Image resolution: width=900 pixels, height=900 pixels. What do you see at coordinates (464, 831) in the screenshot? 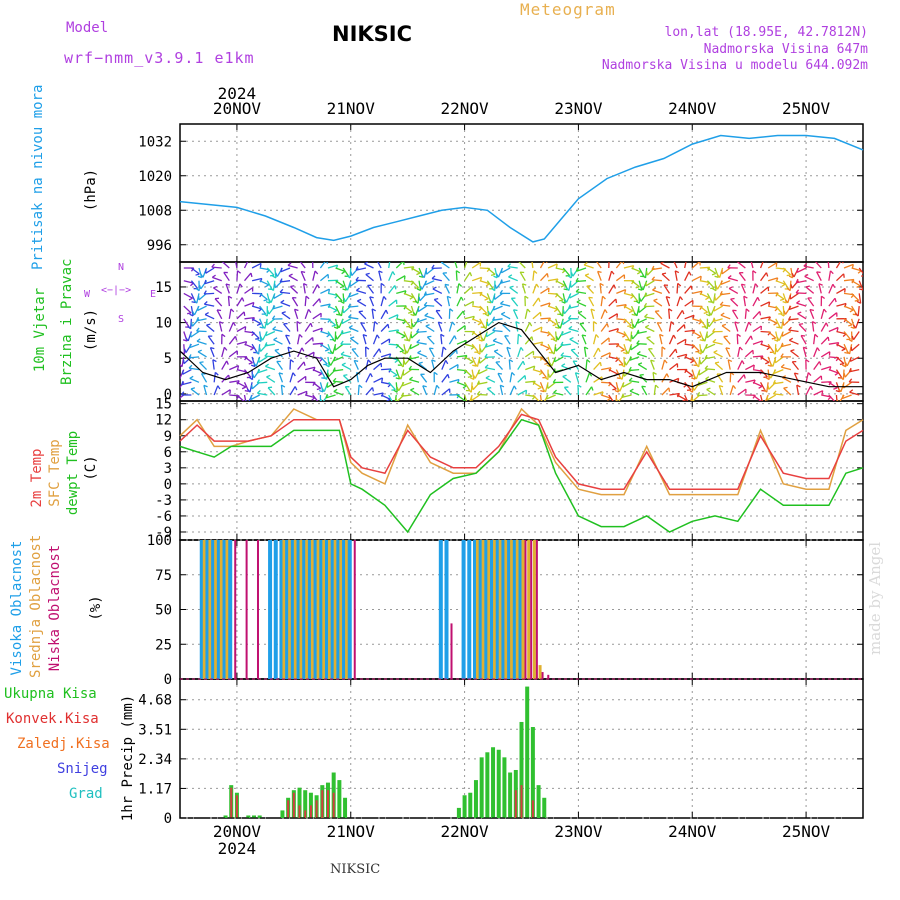
I see `bottom-day-label: 22NOV` at bounding box center [464, 831].